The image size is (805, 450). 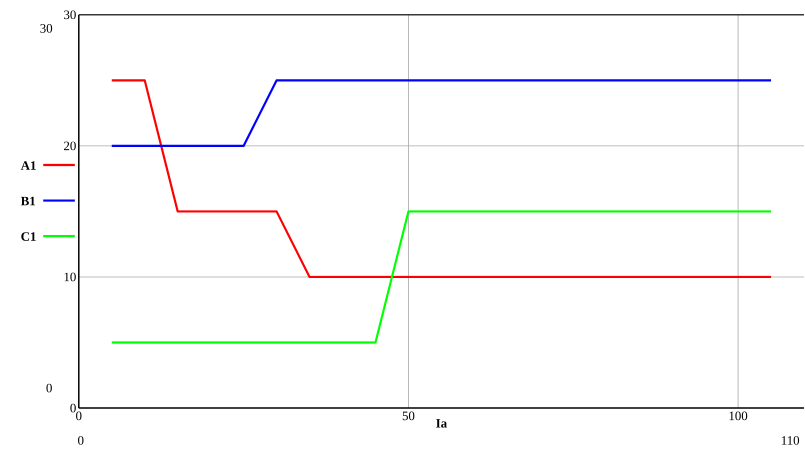 What do you see at coordinates (441, 423) in the screenshot?
I see `x-axis-title: Ia` at bounding box center [441, 423].